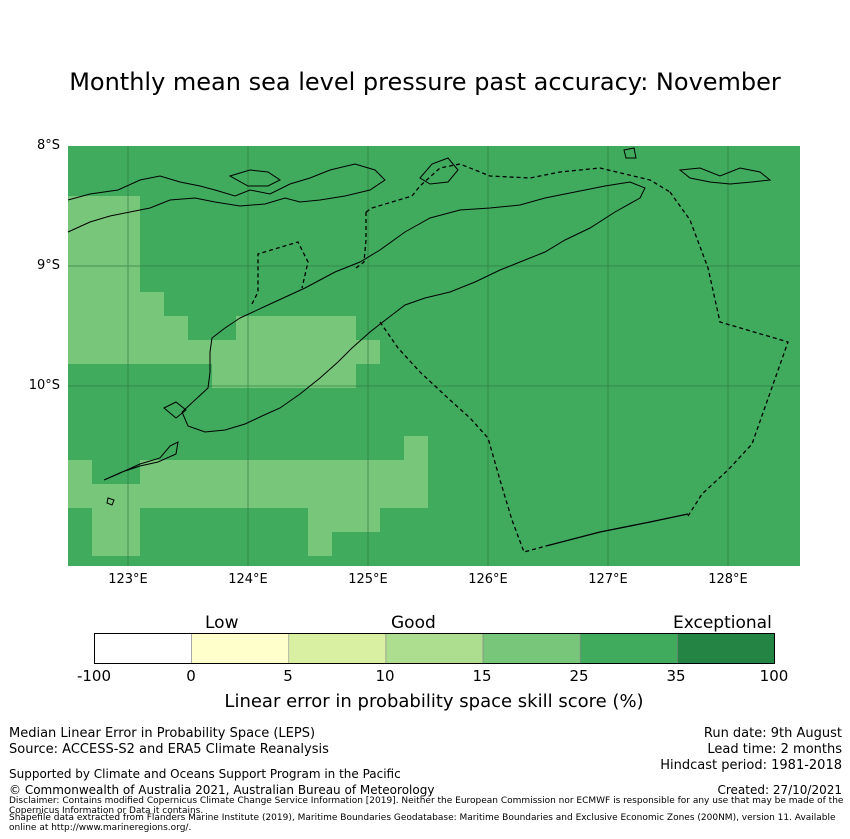 This screenshot has width=850, height=839. I want to click on eez-north, so click(518, 188).